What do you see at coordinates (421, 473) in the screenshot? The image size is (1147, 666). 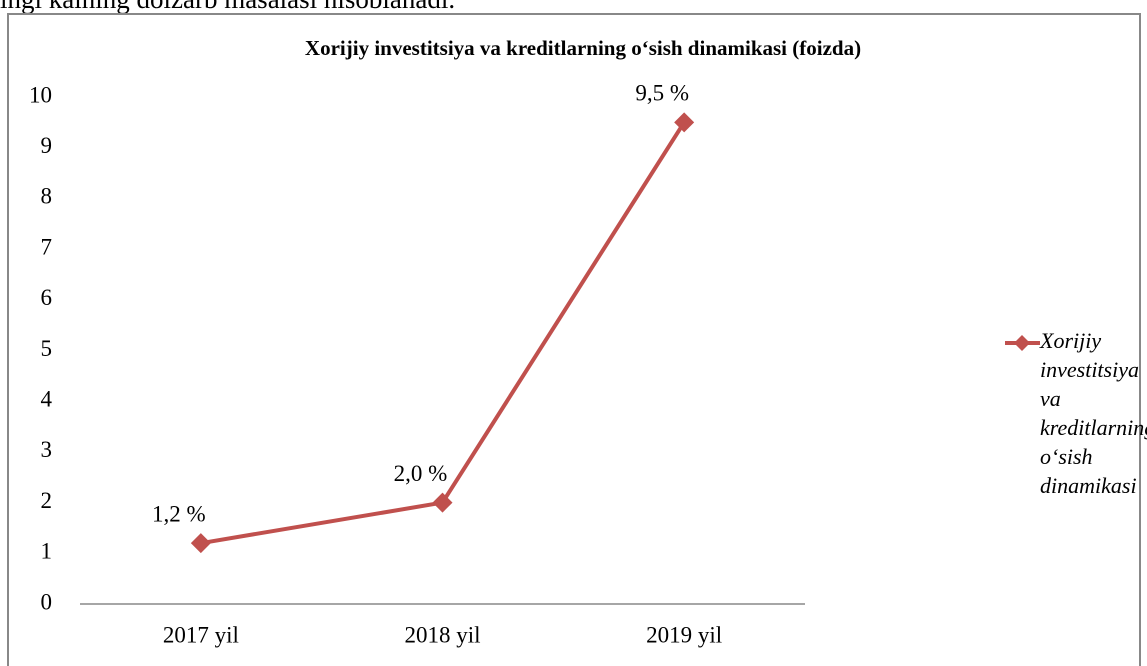 I see `data-label: 2,0 %` at bounding box center [421, 473].